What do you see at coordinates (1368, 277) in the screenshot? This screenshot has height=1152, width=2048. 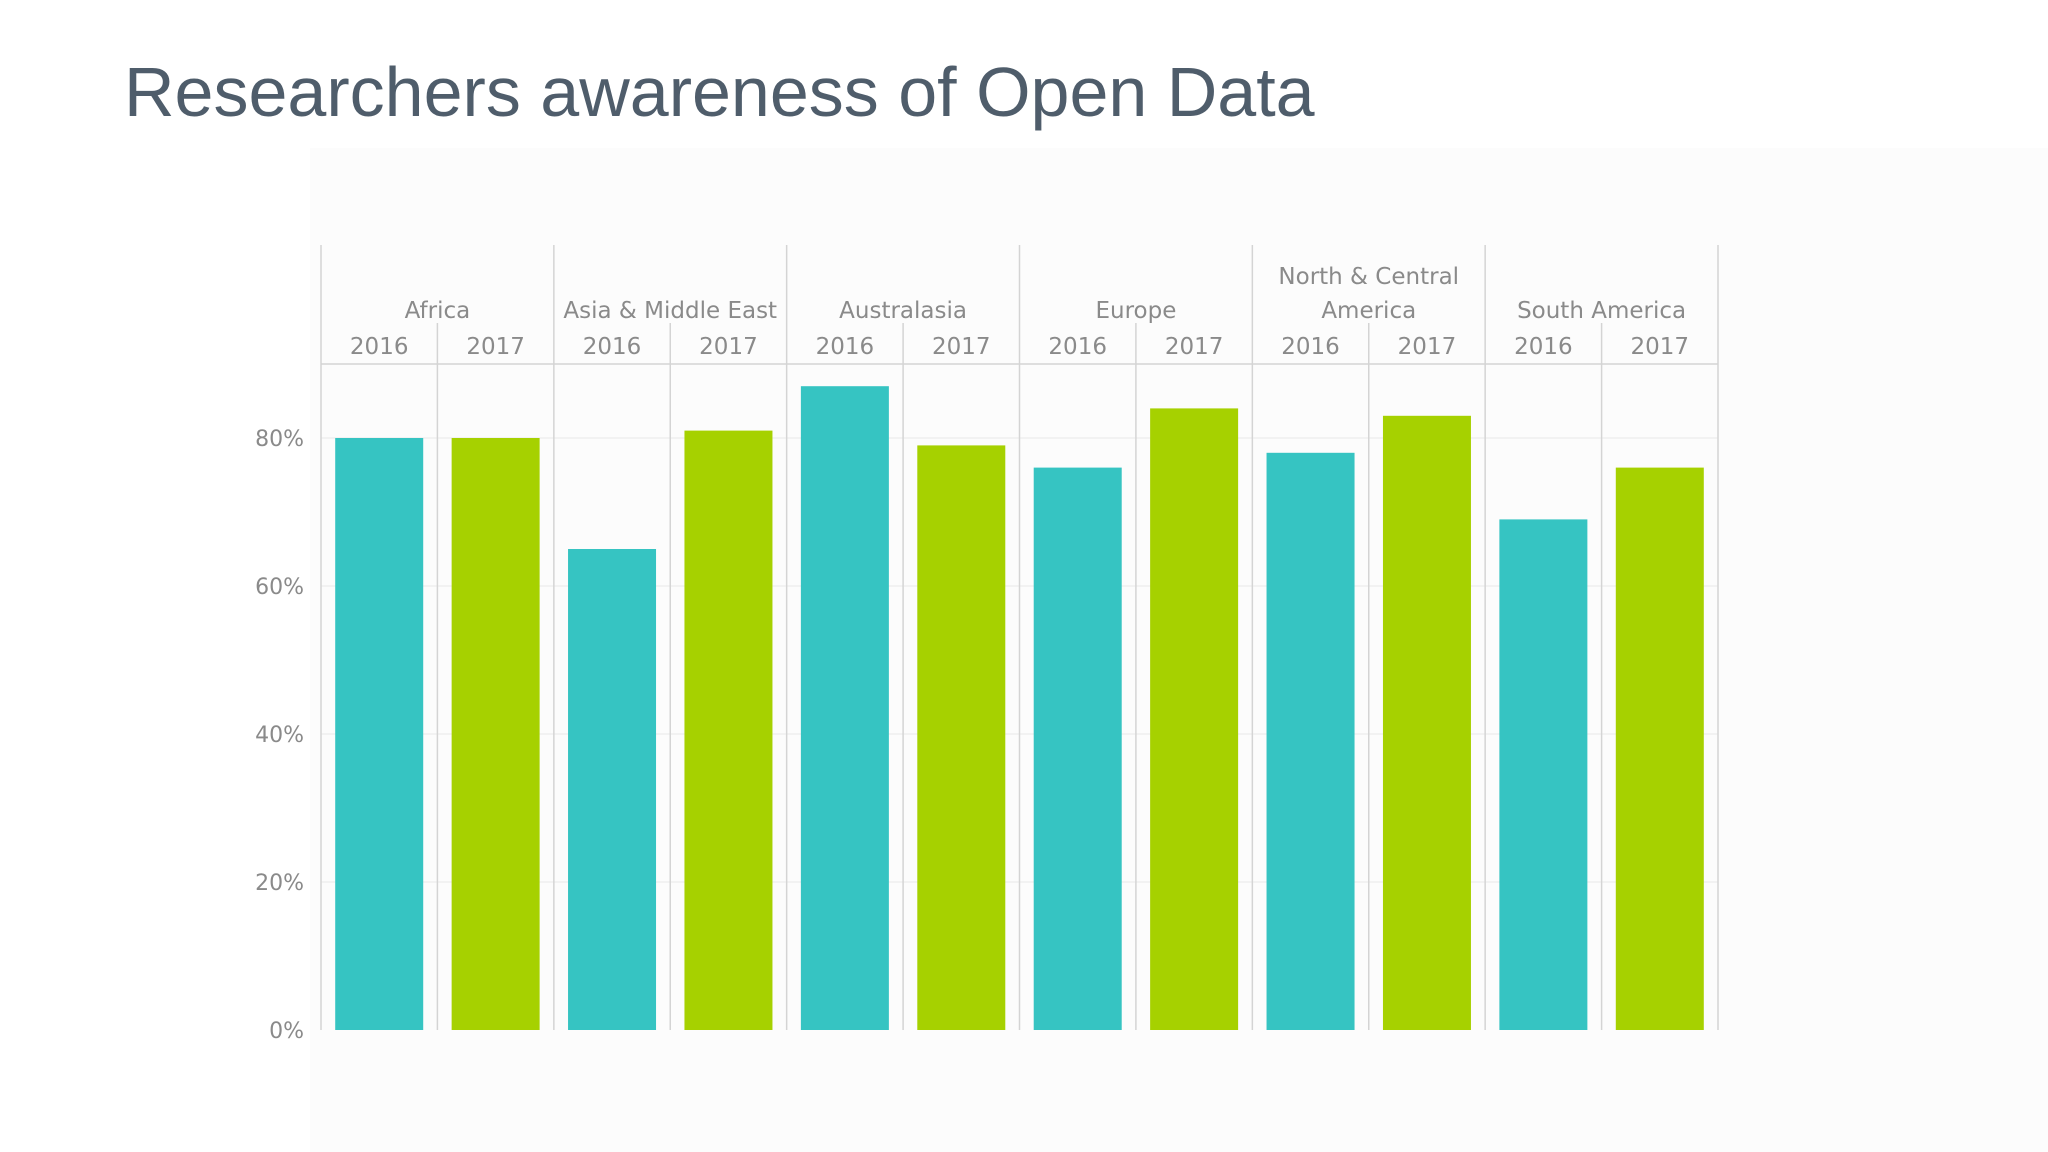 I see `group-label: North & Central` at bounding box center [1368, 277].